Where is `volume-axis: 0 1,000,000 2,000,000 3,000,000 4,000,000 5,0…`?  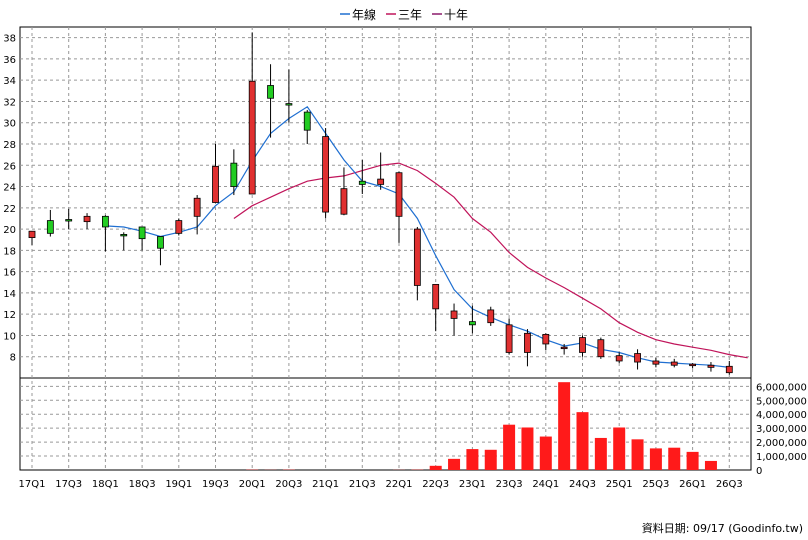 volume-axis: 0 1,000,000 2,000,000 3,000,000 4,000,000 5,0… is located at coordinates (781, 429).